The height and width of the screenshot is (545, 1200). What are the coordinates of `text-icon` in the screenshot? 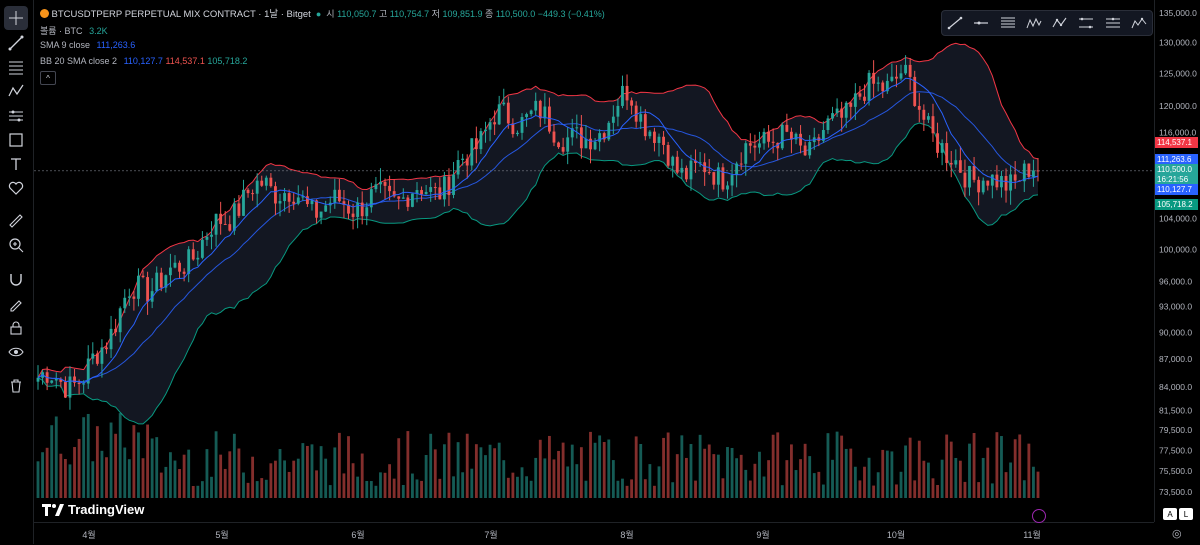 It's located at (16, 164).